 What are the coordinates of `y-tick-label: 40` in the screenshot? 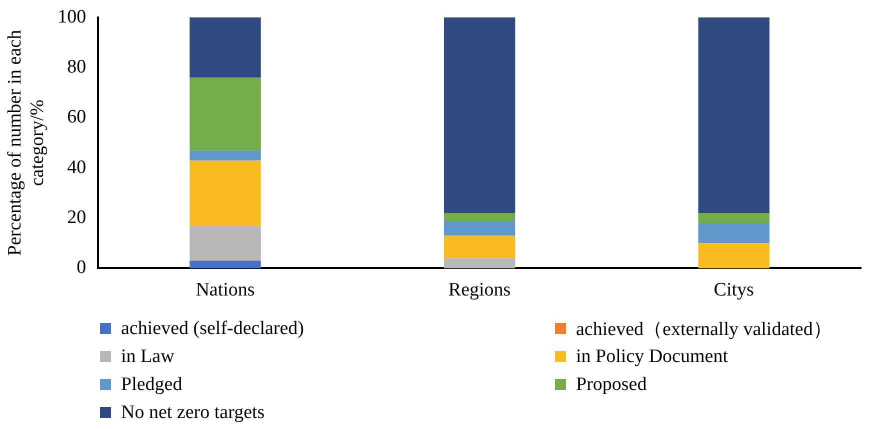 It's located at (76, 167).